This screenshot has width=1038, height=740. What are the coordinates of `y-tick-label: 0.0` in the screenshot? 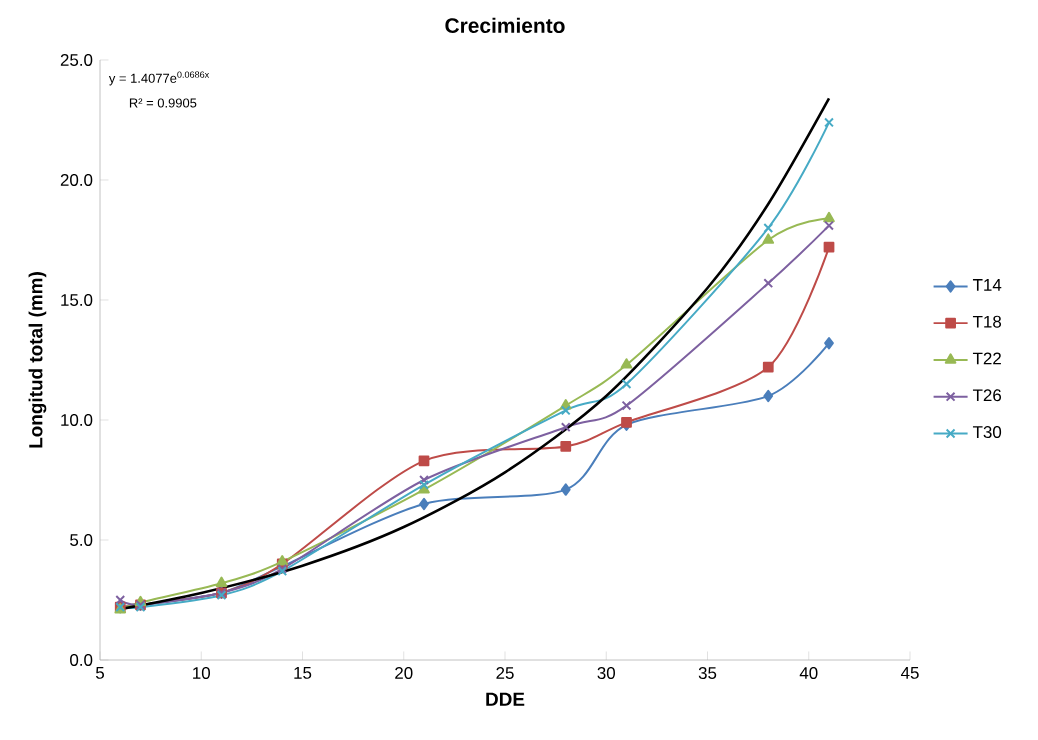 It's located at (81, 660).